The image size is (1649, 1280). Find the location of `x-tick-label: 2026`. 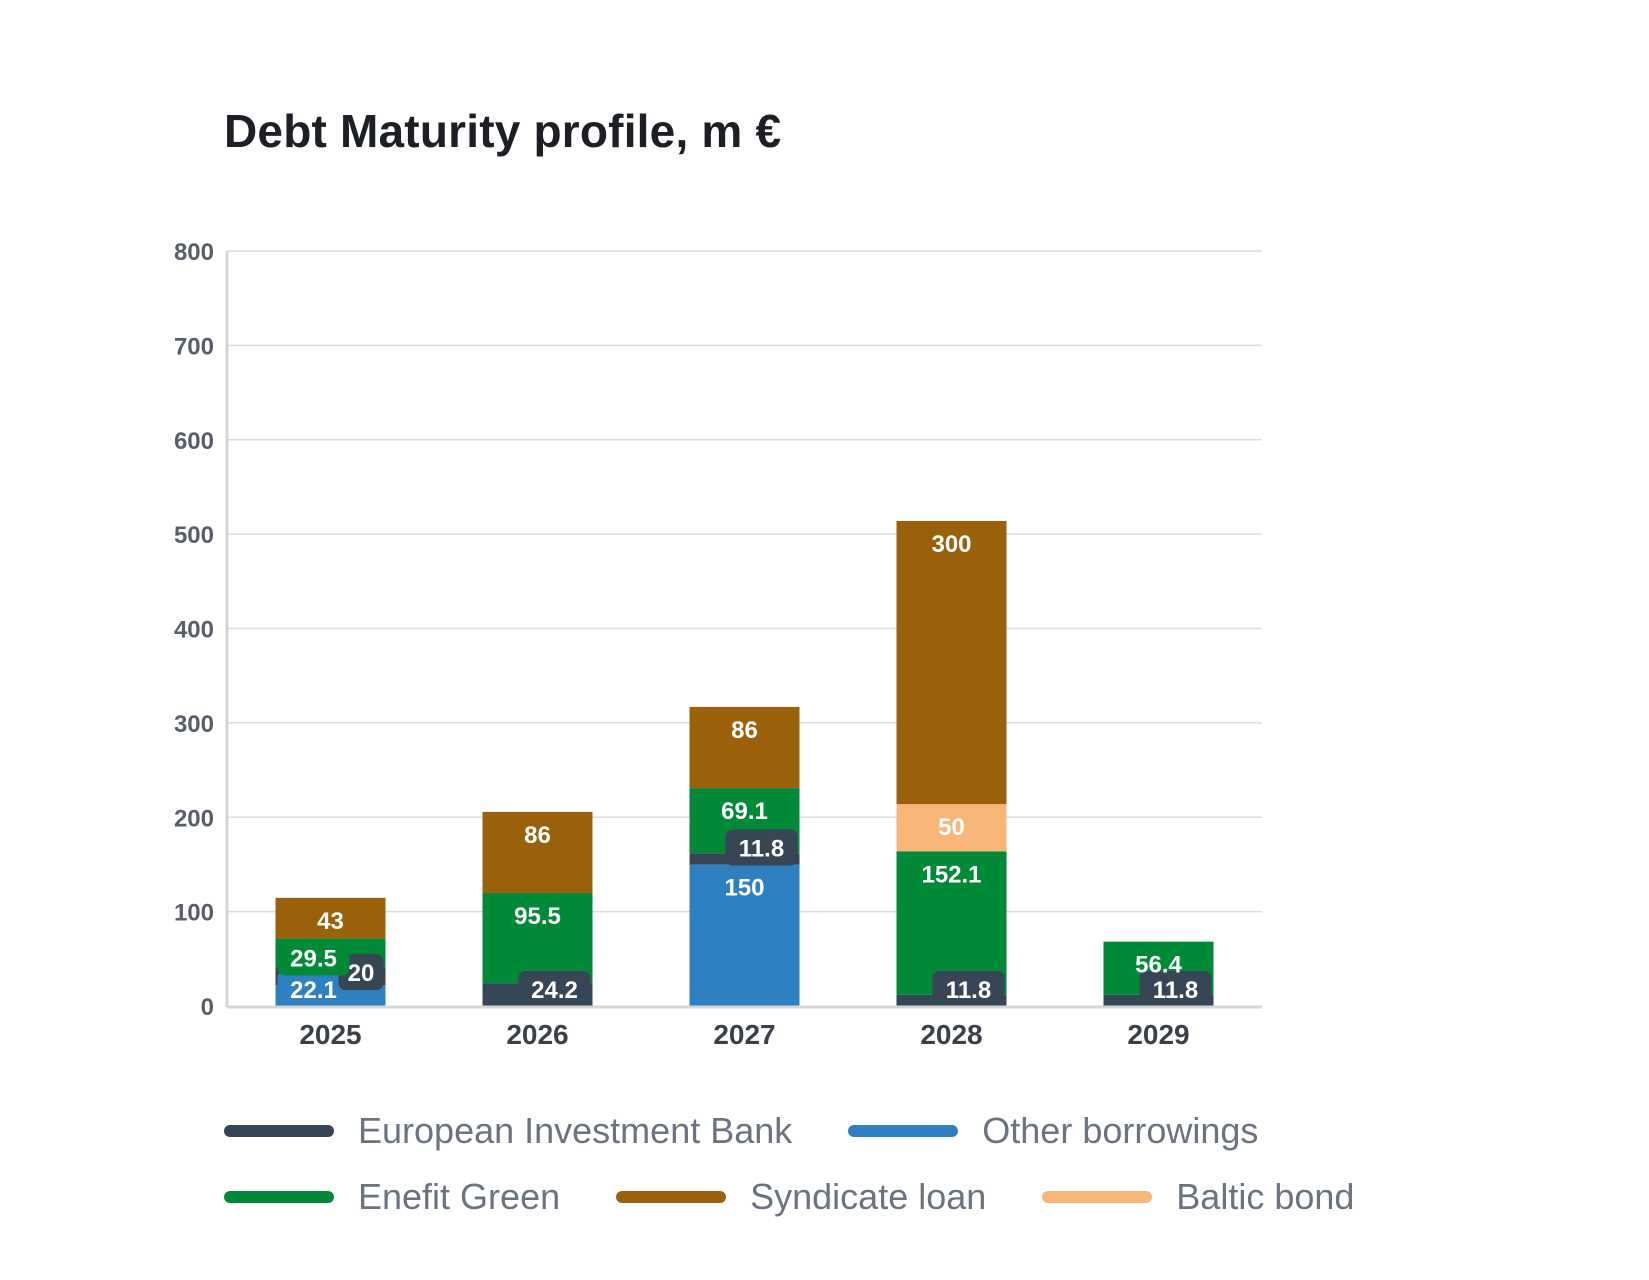

x-tick-label: 2026 is located at coordinates (537, 1034).